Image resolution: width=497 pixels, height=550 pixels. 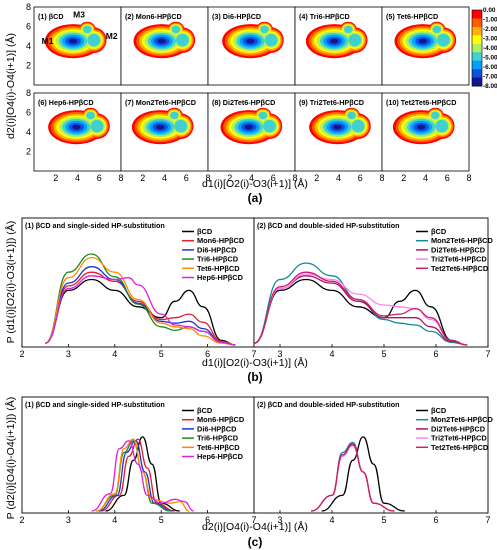 I want to click on basin-label-m1: M1, so click(x=48, y=41).